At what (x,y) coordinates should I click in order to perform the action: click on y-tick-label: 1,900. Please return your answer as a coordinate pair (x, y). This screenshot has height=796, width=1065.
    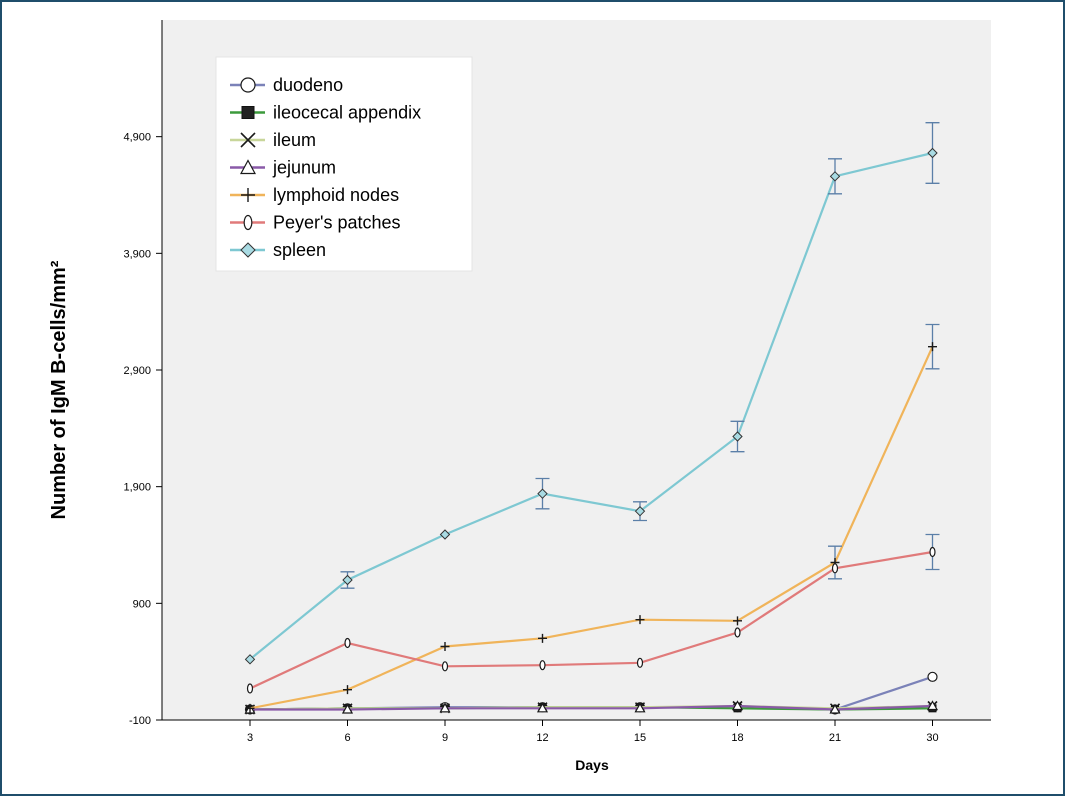
    Looking at the image, I should click on (137, 488).